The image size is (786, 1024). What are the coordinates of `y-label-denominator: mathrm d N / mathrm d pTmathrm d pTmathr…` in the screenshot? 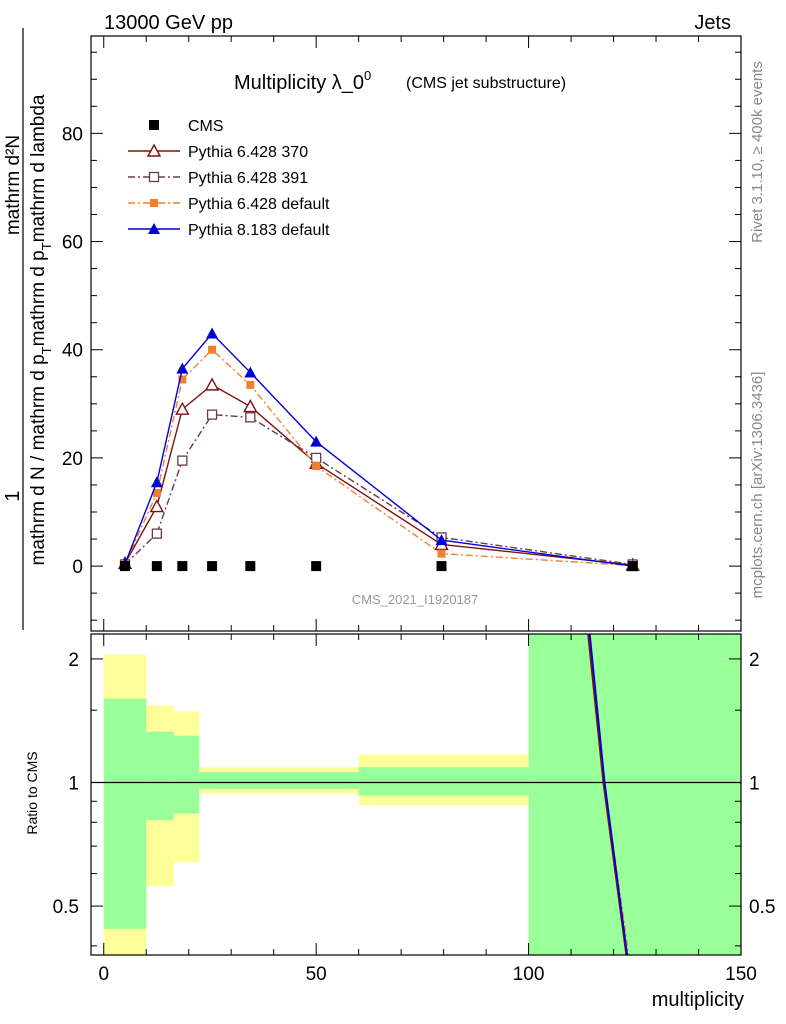 It's located at (41, 329).